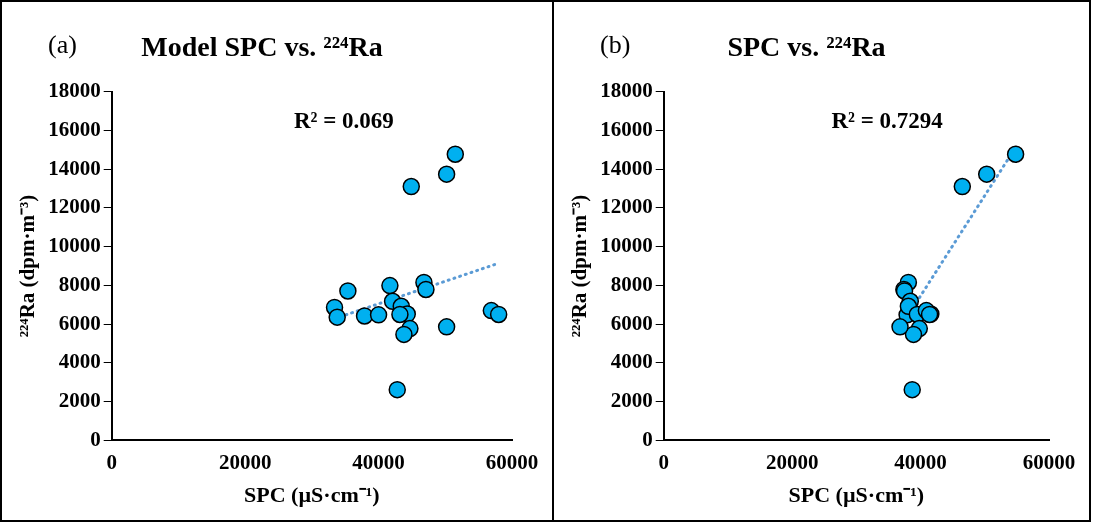 The height and width of the screenshot is (524, 1093). Describe the element at coordinates (887, 120) in the screenshot. I see `annotation: R² = 0.7294` at that location.